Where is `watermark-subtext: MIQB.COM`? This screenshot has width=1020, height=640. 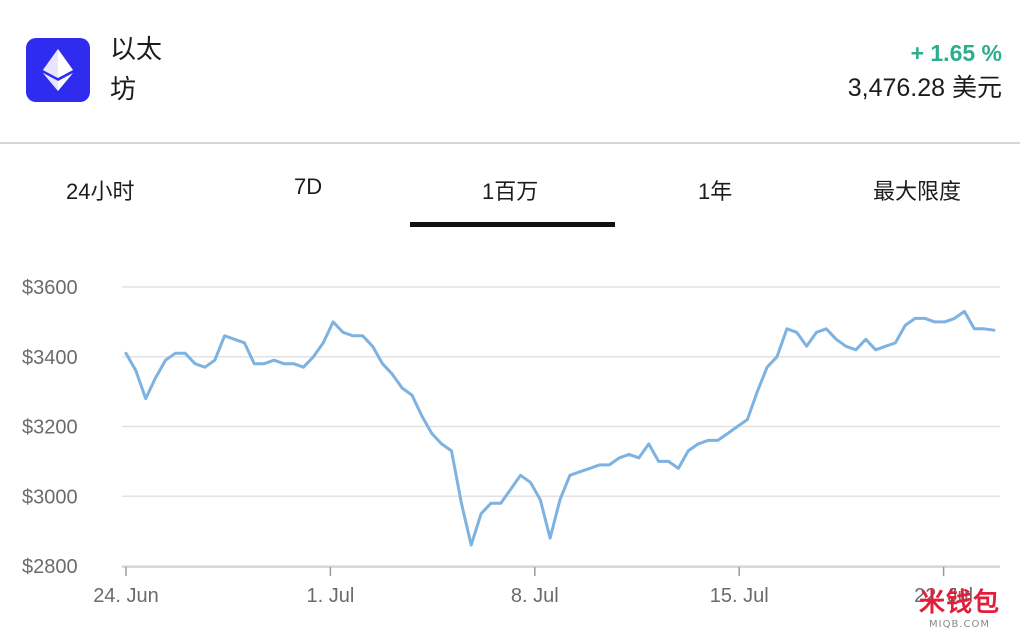 watermark-subtext: MIQB.COM is located at coordinates (959, 624).